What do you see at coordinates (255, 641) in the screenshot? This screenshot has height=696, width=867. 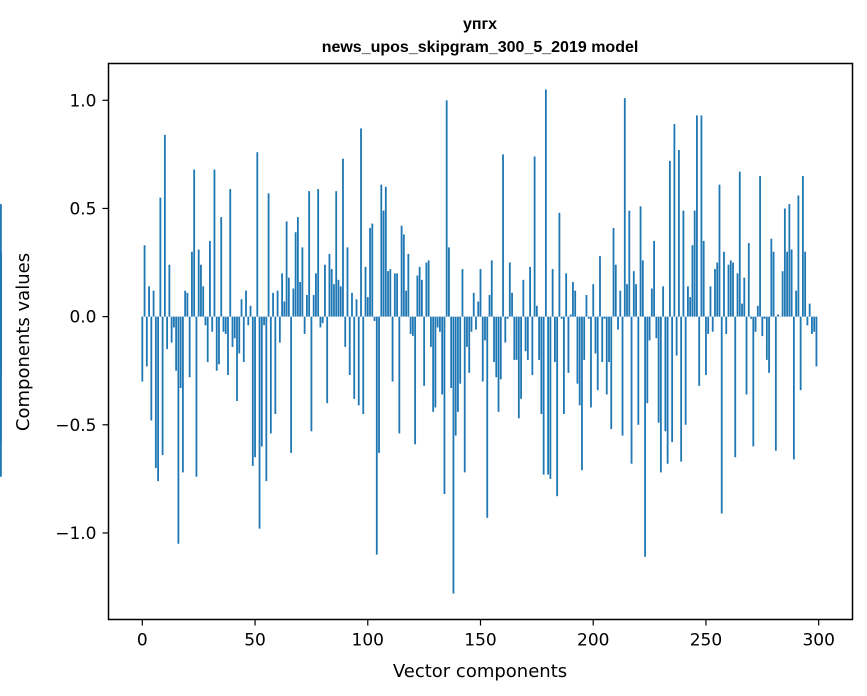 I see `x-tick-label: 50` at bounding box center [255, 641].